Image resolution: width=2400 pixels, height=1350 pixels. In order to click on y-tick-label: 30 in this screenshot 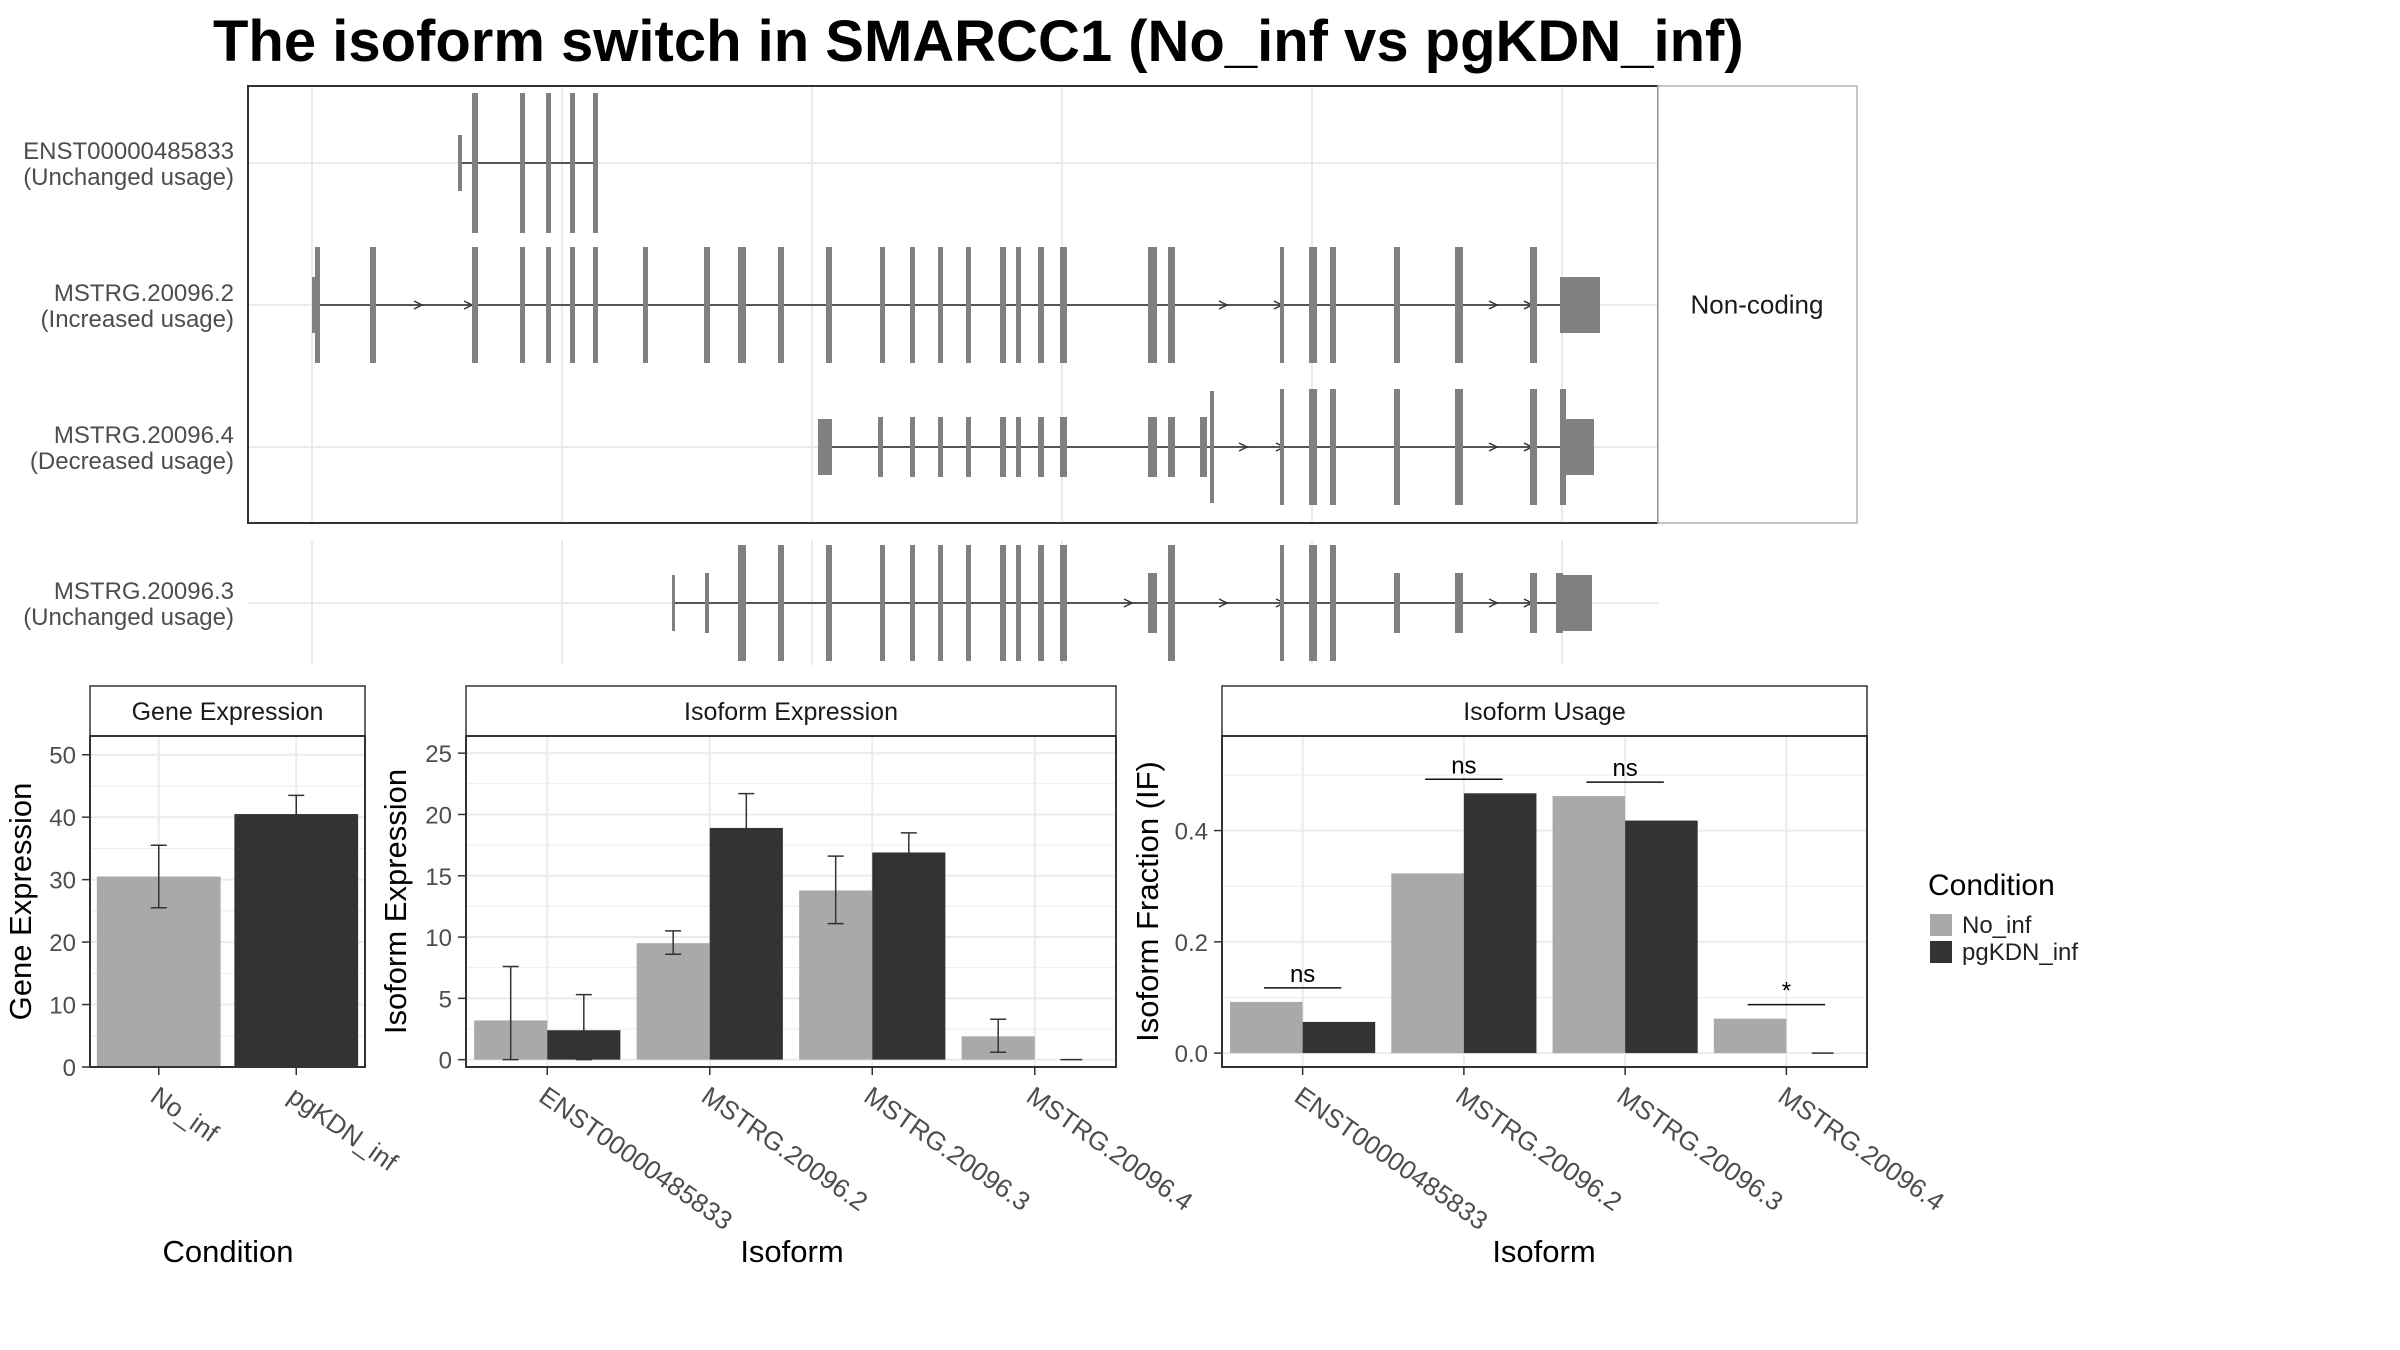, I will do `click(62, 881)`.